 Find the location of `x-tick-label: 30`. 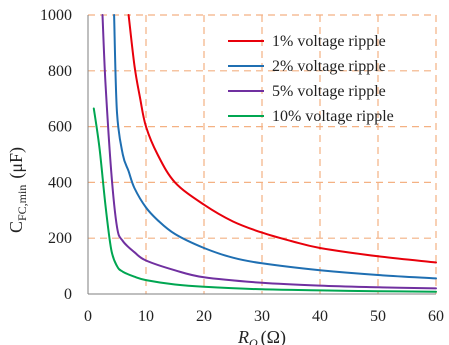

x-tick-label: 30 is located at coordinates (262, 316).